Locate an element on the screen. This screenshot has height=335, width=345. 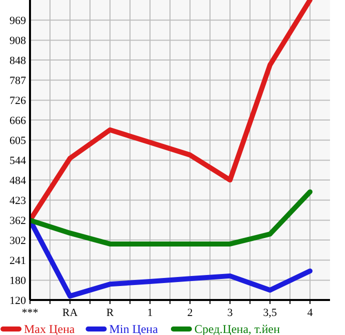
x-tick-label: 1 is located at coordinates (150, 313).